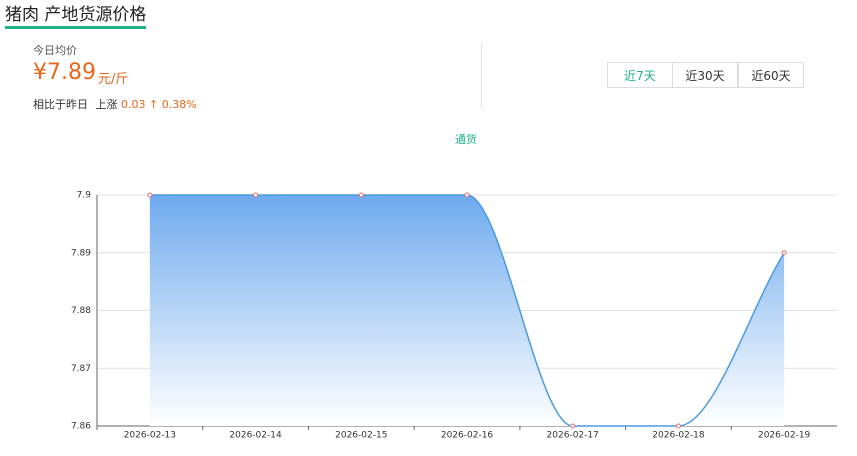  What do you see at coordinates (55, 50) in the screenshot?
I see `today-label: 今日均价` at bounding box center [55, 50].